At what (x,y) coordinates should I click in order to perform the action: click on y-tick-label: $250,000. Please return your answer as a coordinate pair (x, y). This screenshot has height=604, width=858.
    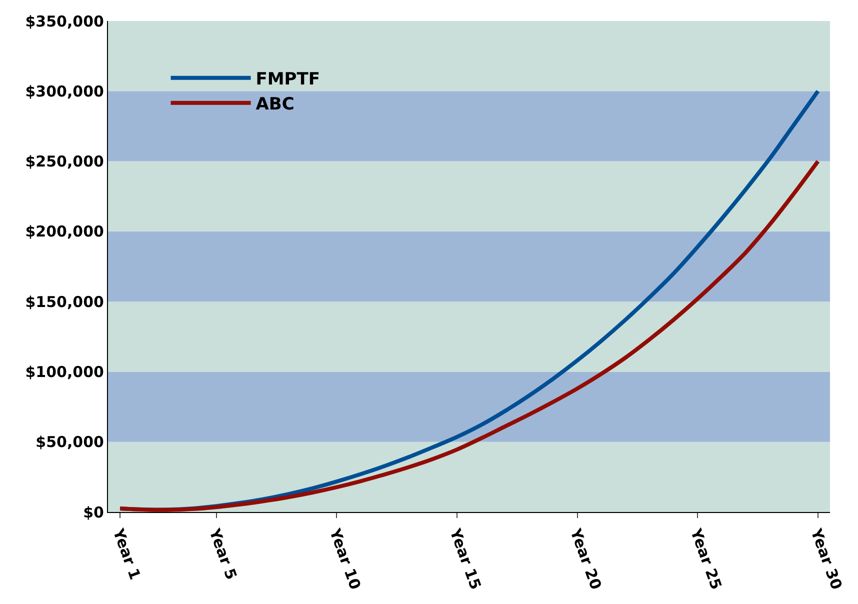
    Looking at the image, I should click on (64, 161).